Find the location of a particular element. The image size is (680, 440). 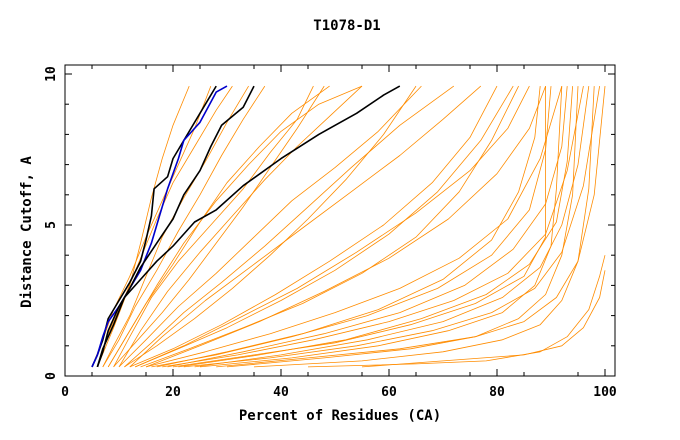

x-tick-label: 20 is located at coordinates (173, 392).